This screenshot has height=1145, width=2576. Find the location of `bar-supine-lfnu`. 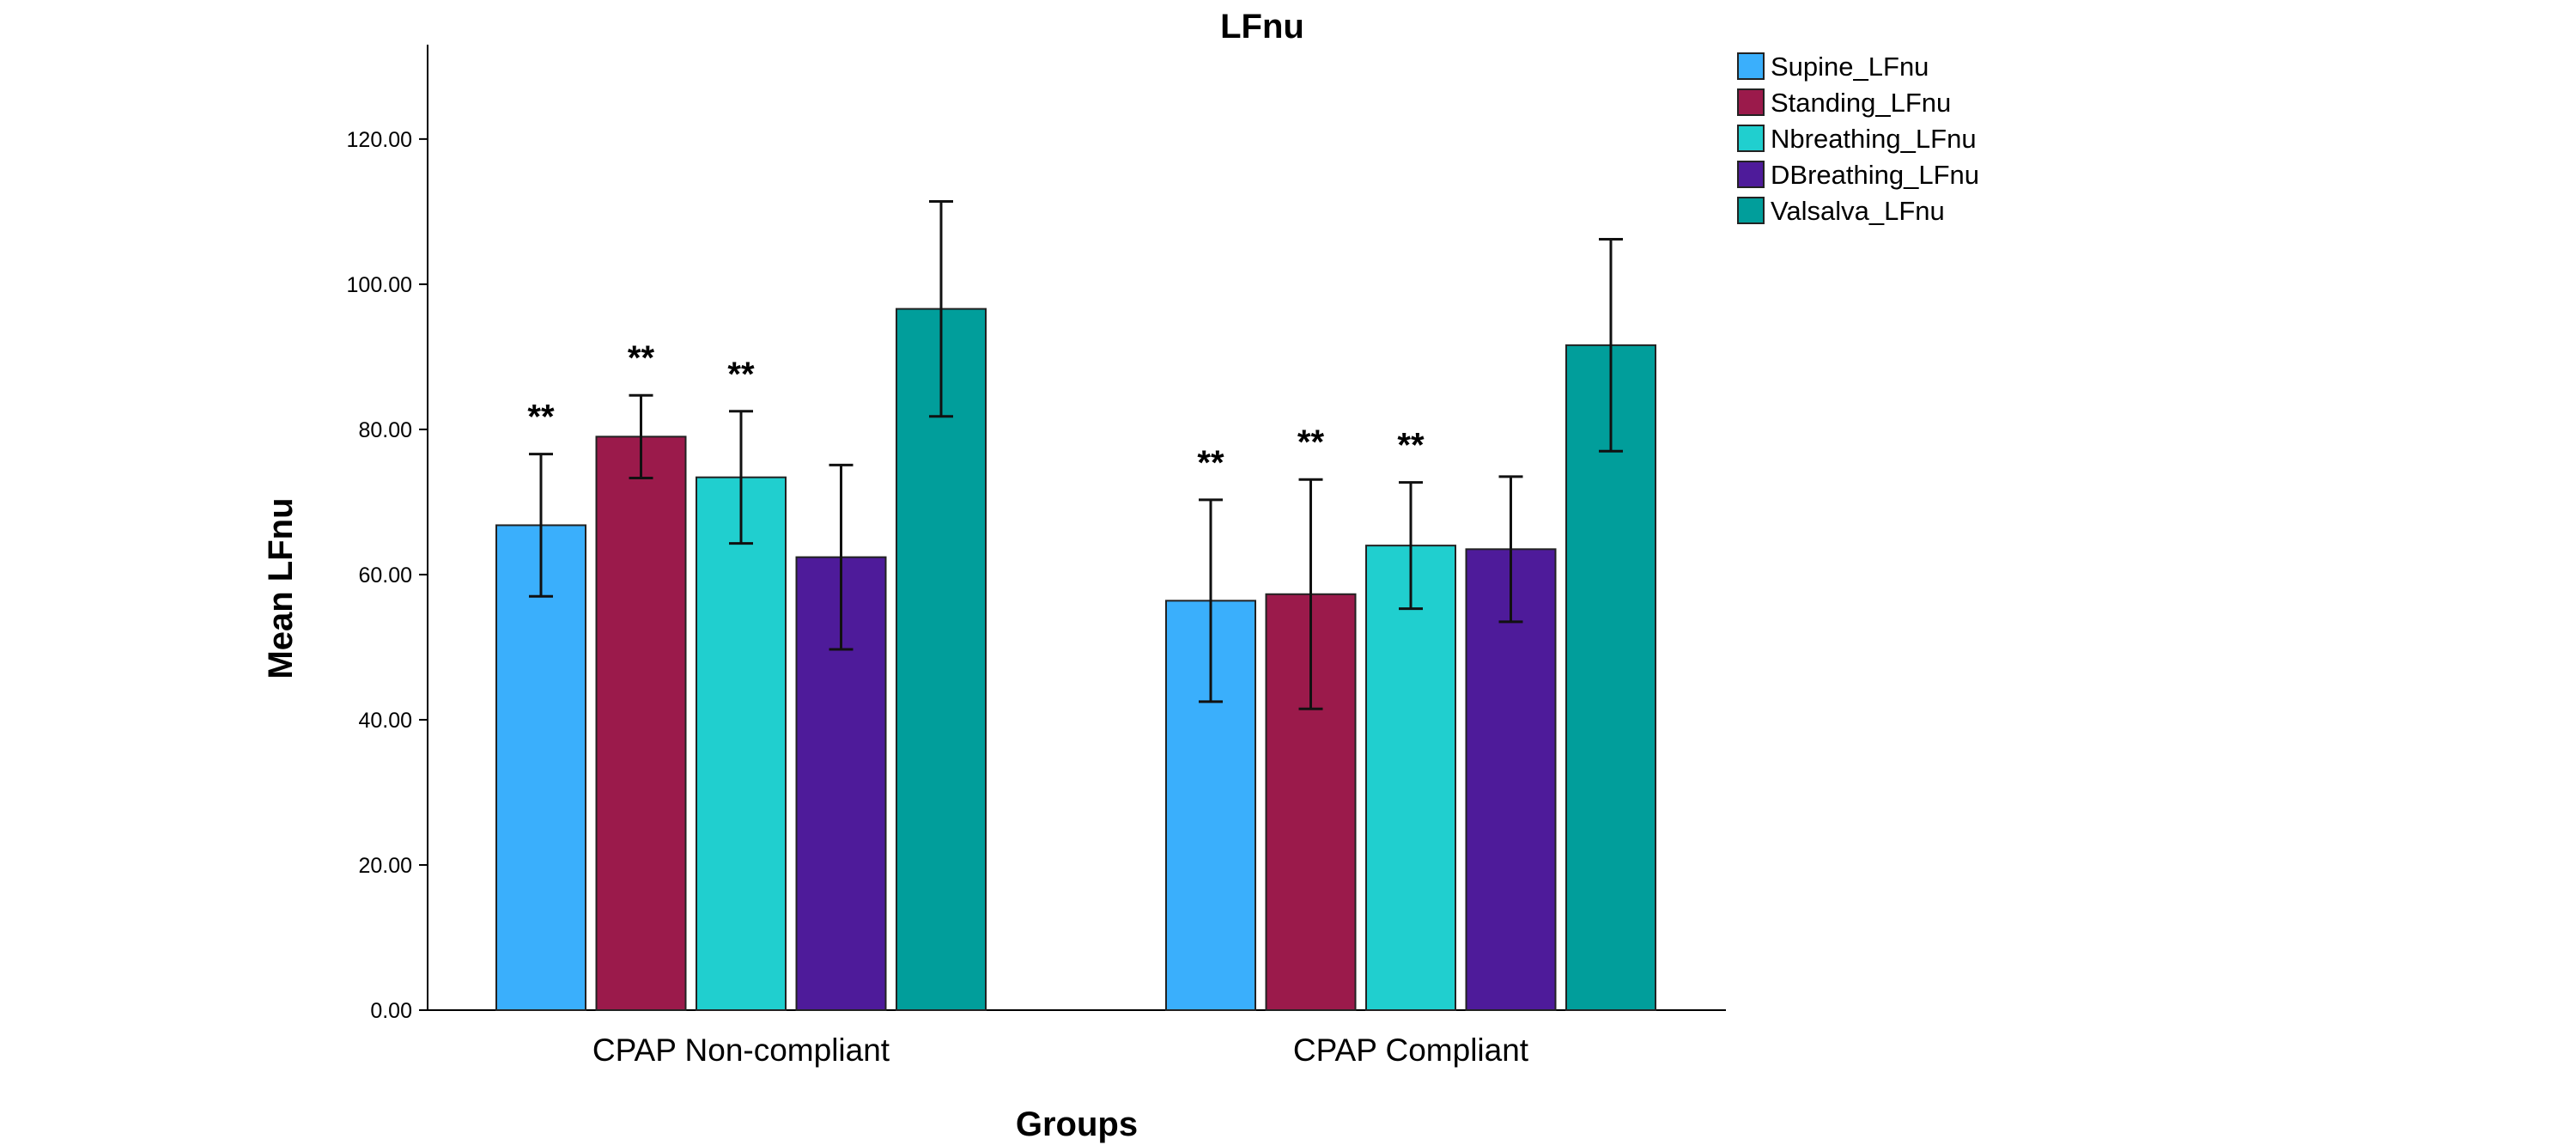

bar-supine-lfnu is located at coordinates (541, 767).